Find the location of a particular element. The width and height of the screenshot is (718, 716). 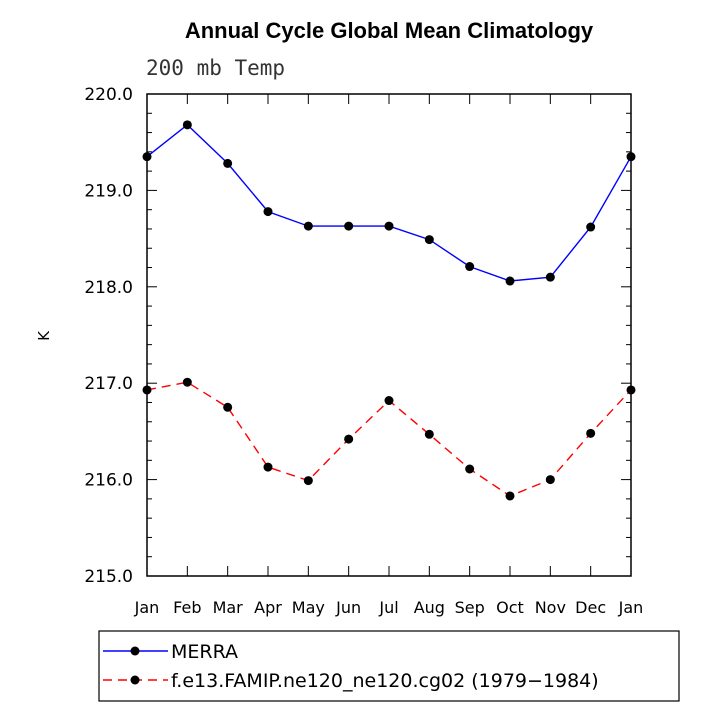

x-tick-label: Jun is located at coordinates (348, 607).